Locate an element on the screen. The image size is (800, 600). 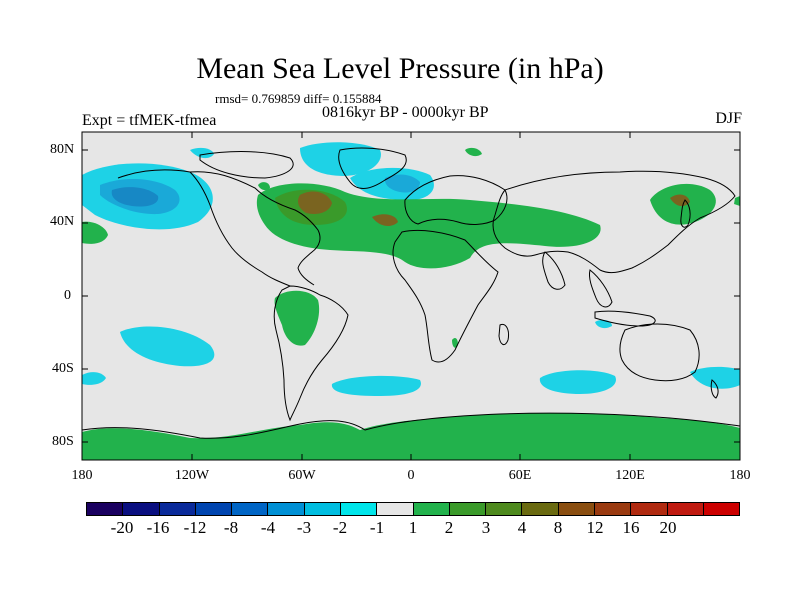
colorbar-label: -20 is located at coordinates (122, 527).